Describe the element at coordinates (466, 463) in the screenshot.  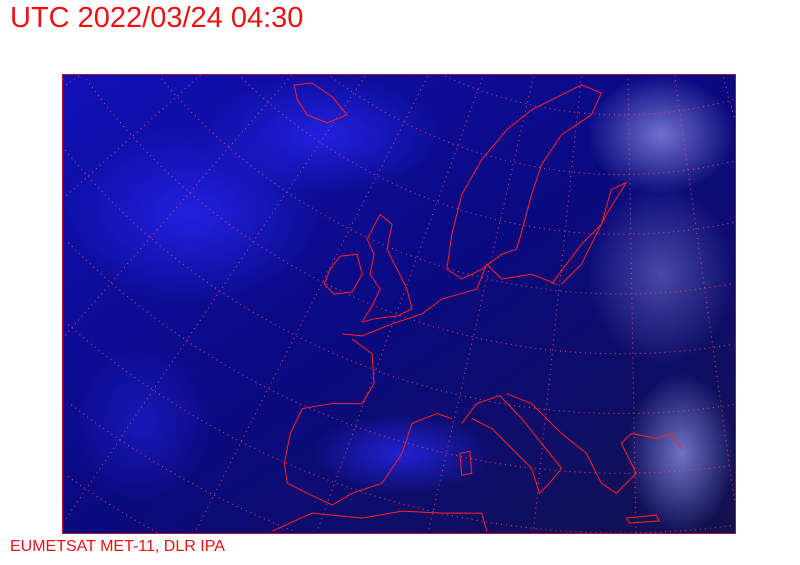
I see `coast-sardinia` at that location.